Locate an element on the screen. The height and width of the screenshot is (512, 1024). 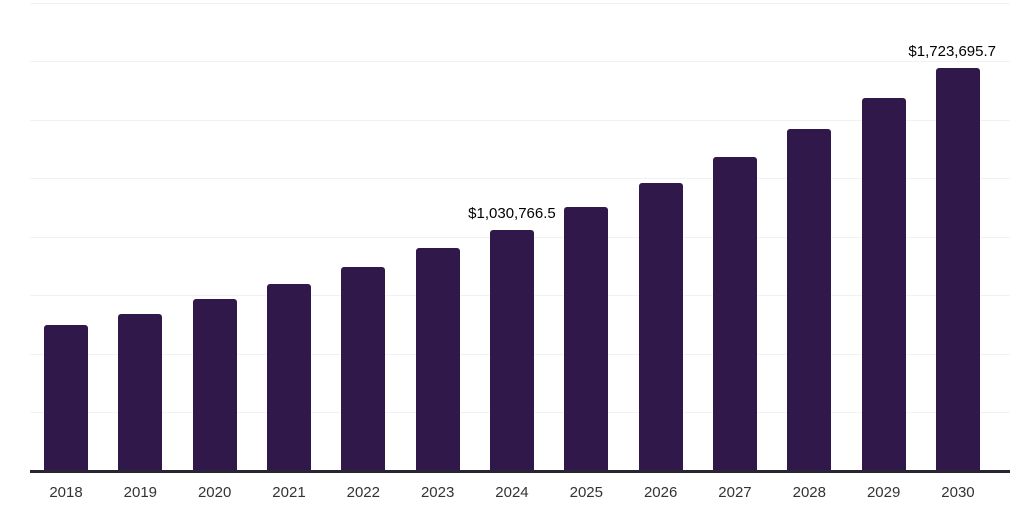
x-tick-label-2018: 2018 is located at coordinates (66, 492).